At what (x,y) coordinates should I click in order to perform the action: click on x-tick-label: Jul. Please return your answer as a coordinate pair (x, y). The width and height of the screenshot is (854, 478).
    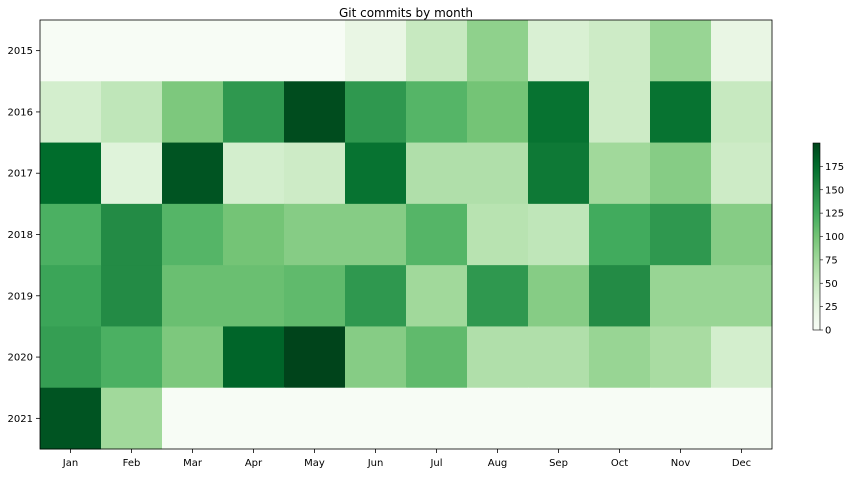
    Looking at the image, I should click on (435, 463).